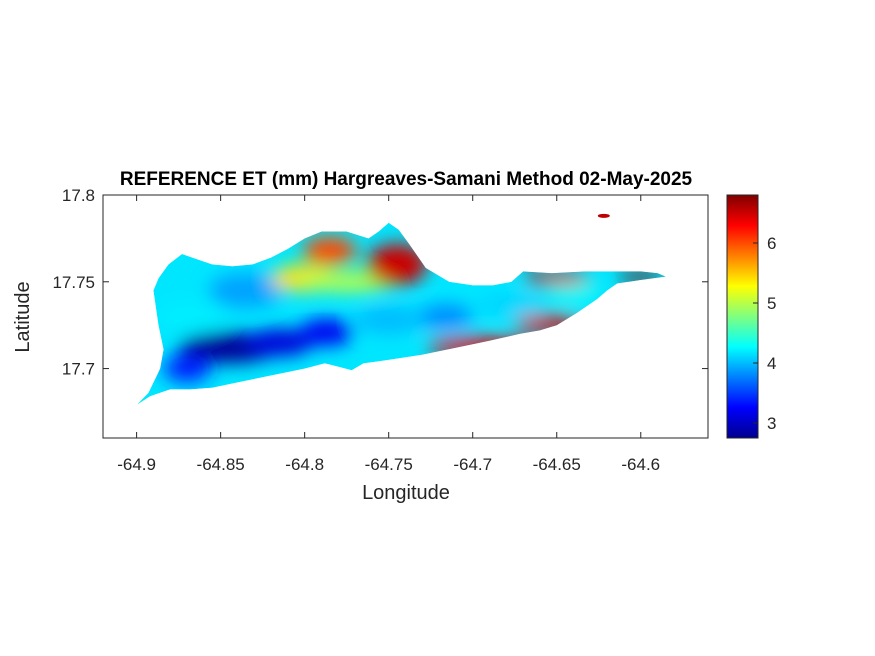 Image resolution: width=875 pixels, height=656 pixels. I want to click on colorbar: 3 4 5 6, so click(751, 316).